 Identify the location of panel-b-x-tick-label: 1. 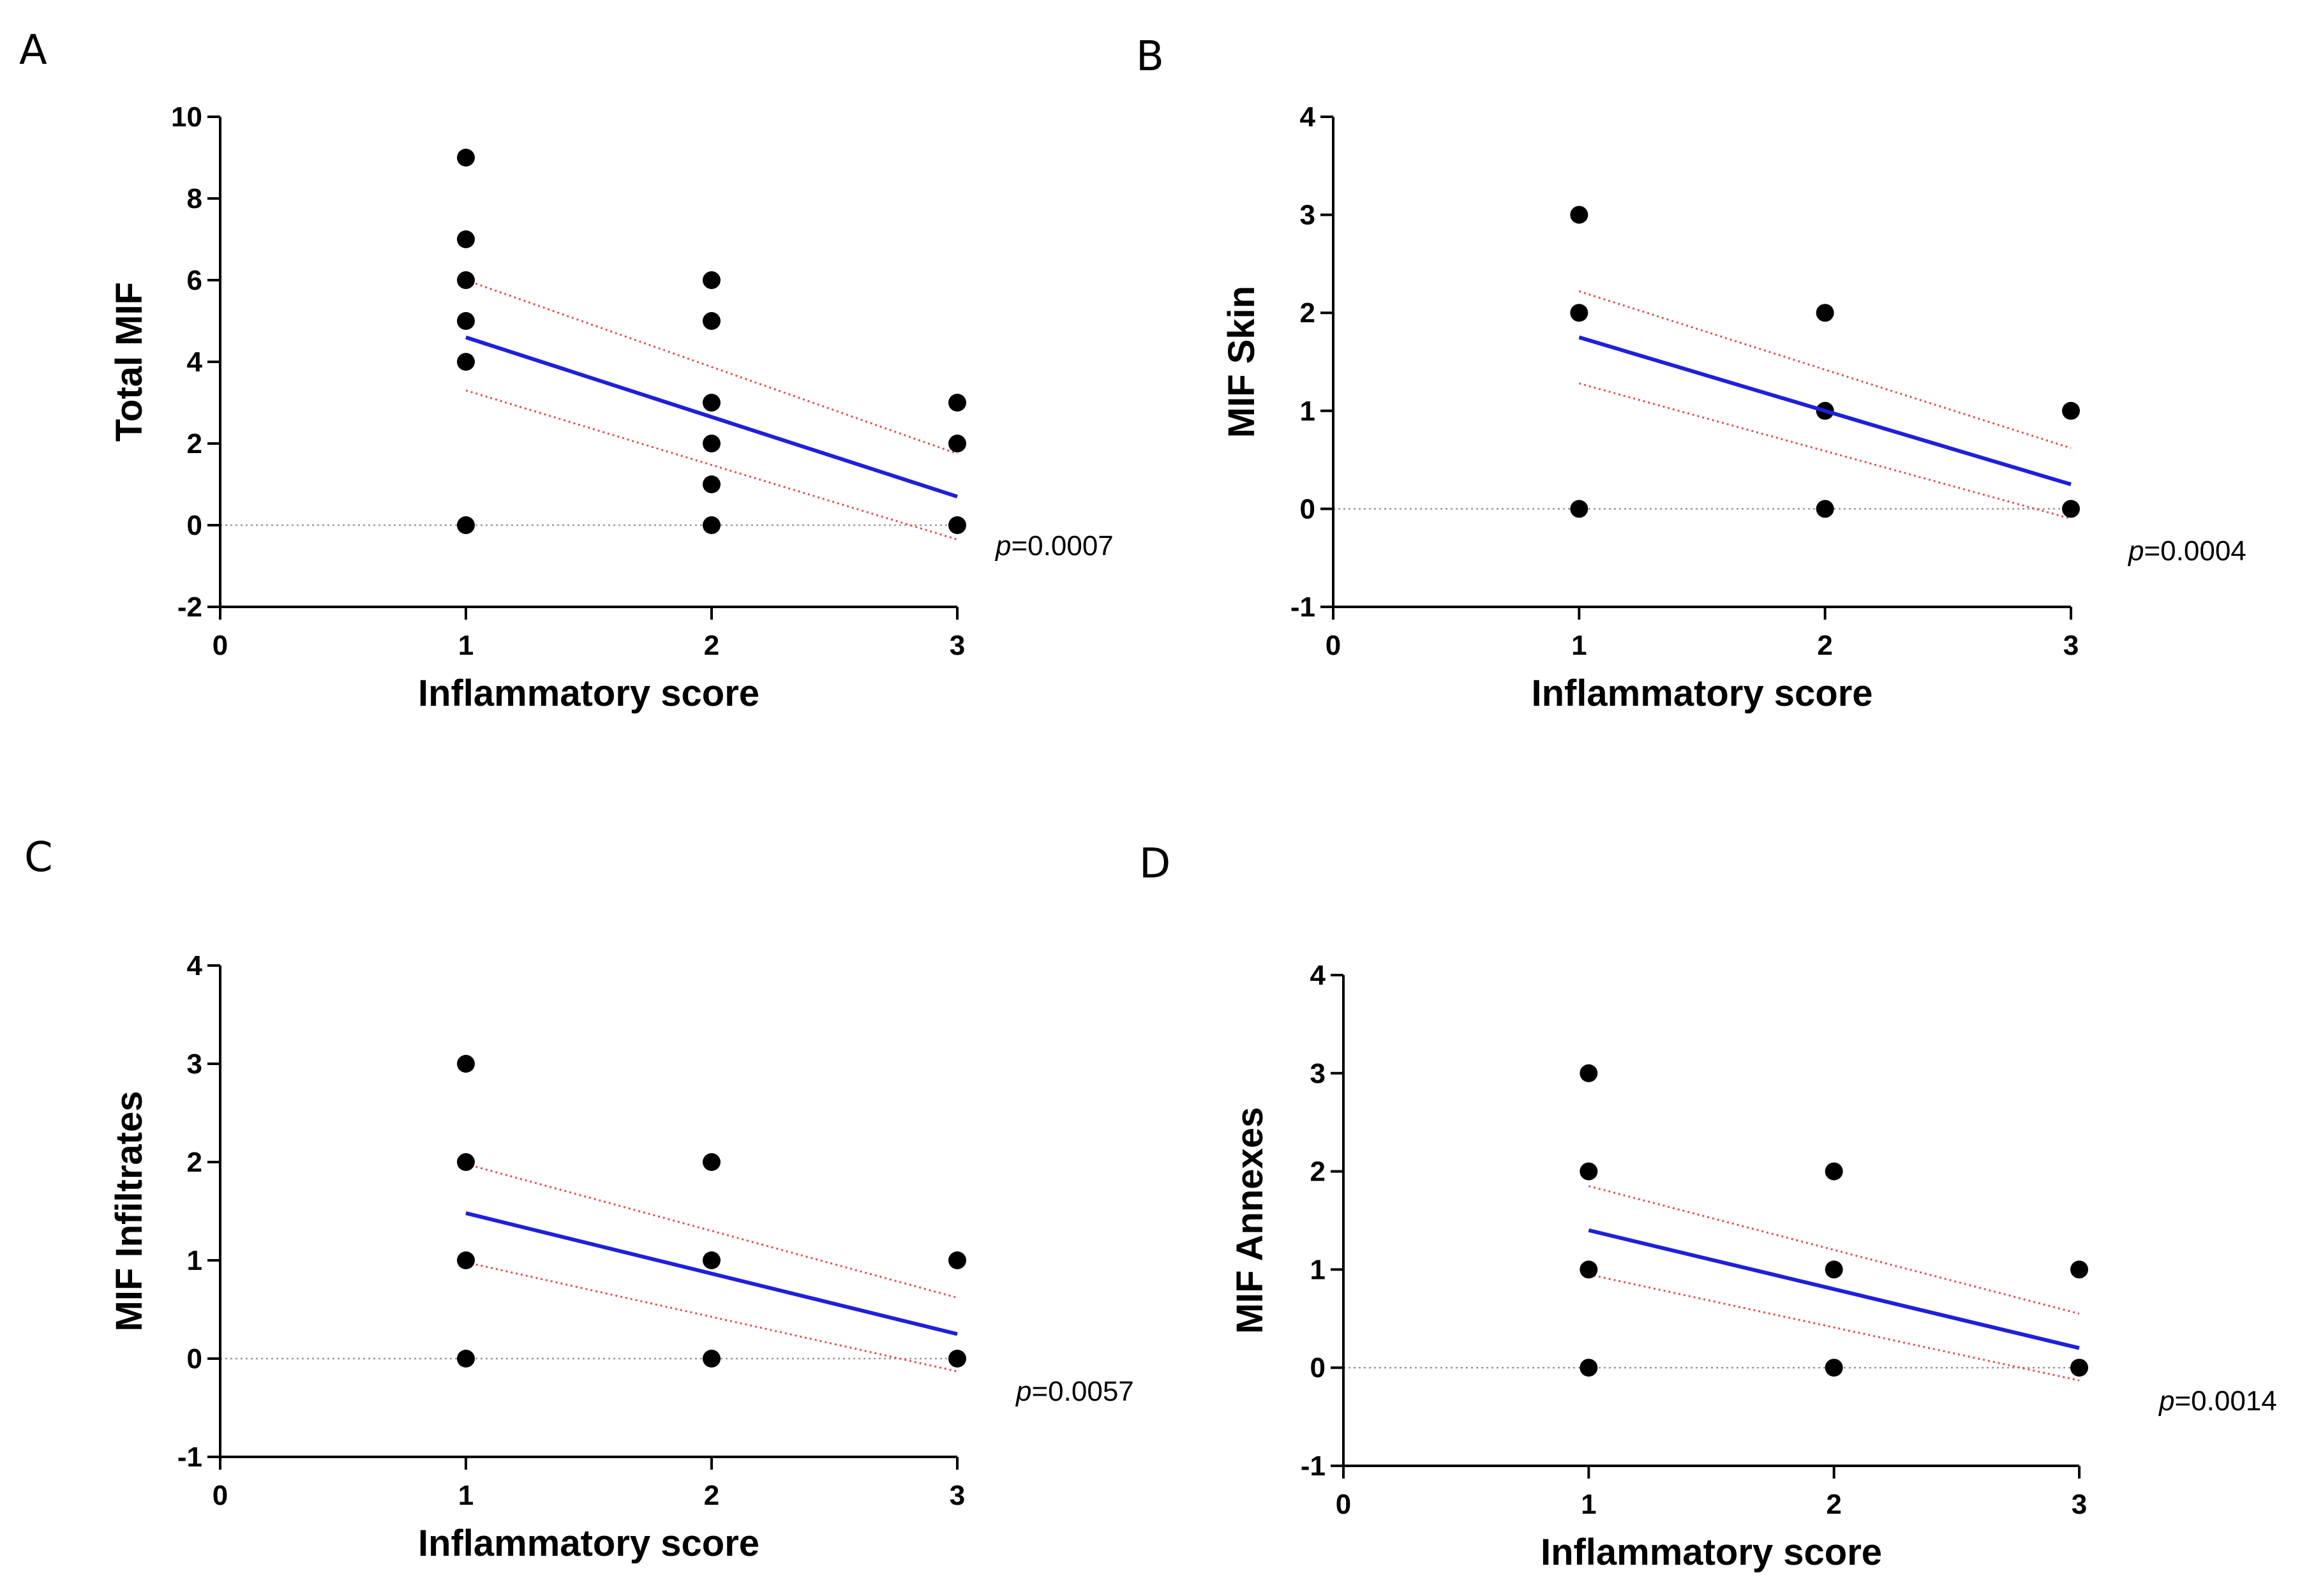
(1579, 646).